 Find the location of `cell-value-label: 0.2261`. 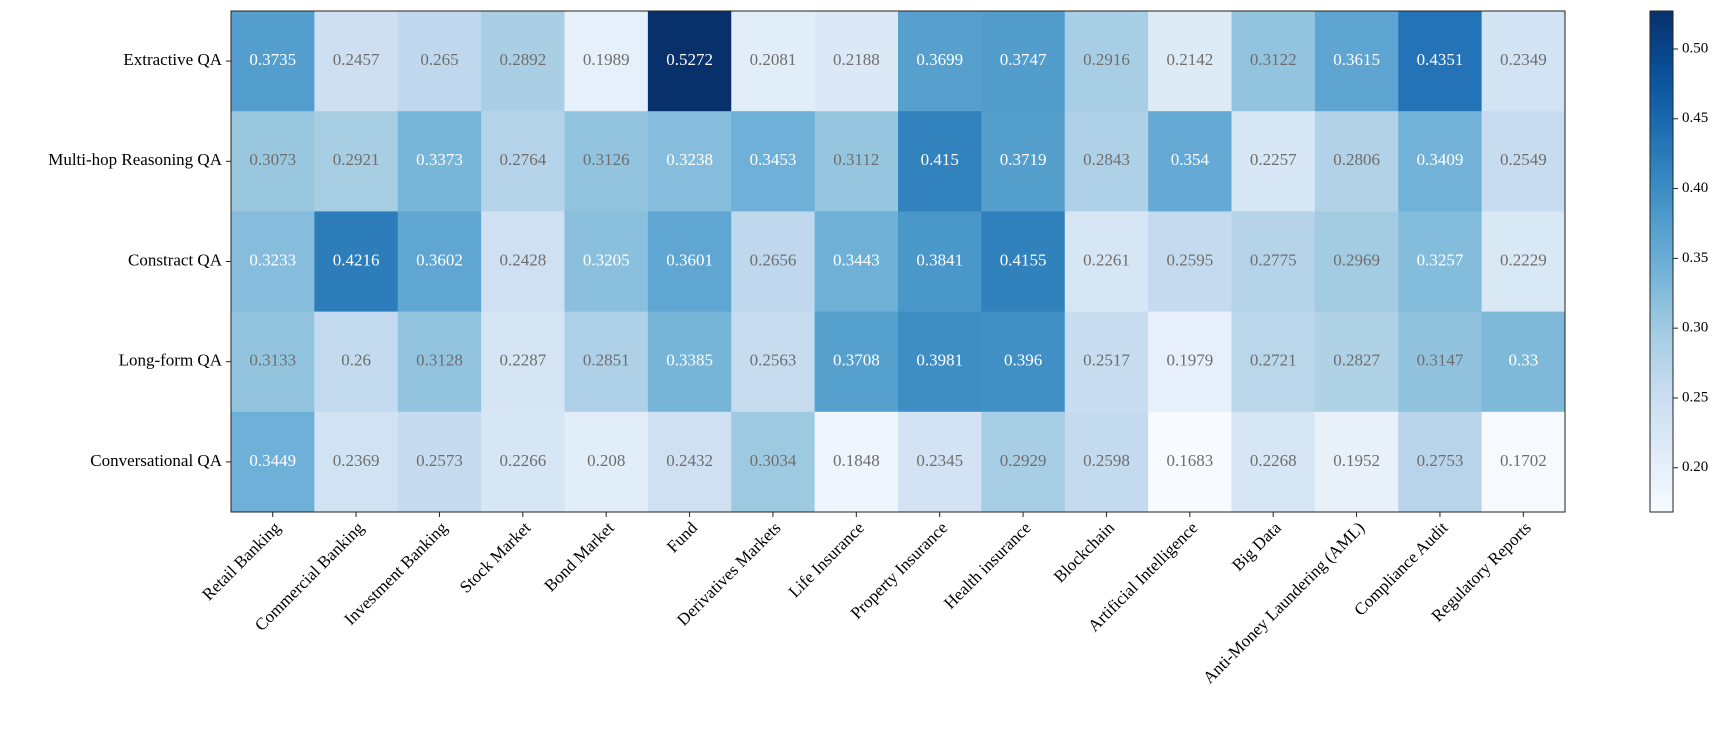

cell-value-label: 0.2261 is located at coordinates (1106, 259).